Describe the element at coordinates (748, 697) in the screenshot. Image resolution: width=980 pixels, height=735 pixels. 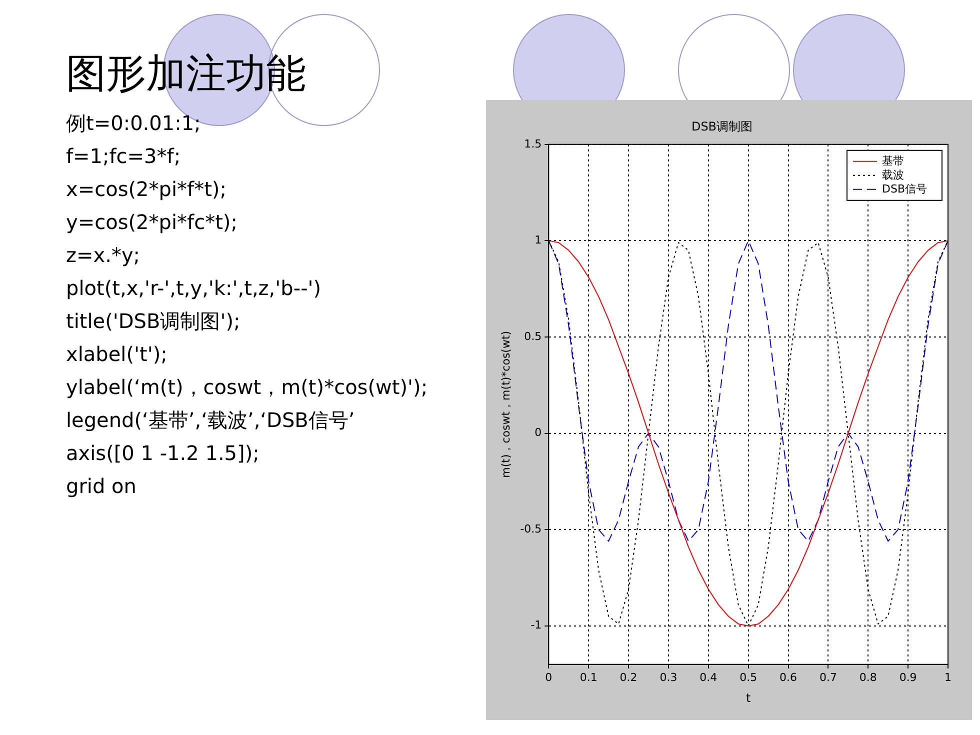
I see `x-axis-title: t` at that location.